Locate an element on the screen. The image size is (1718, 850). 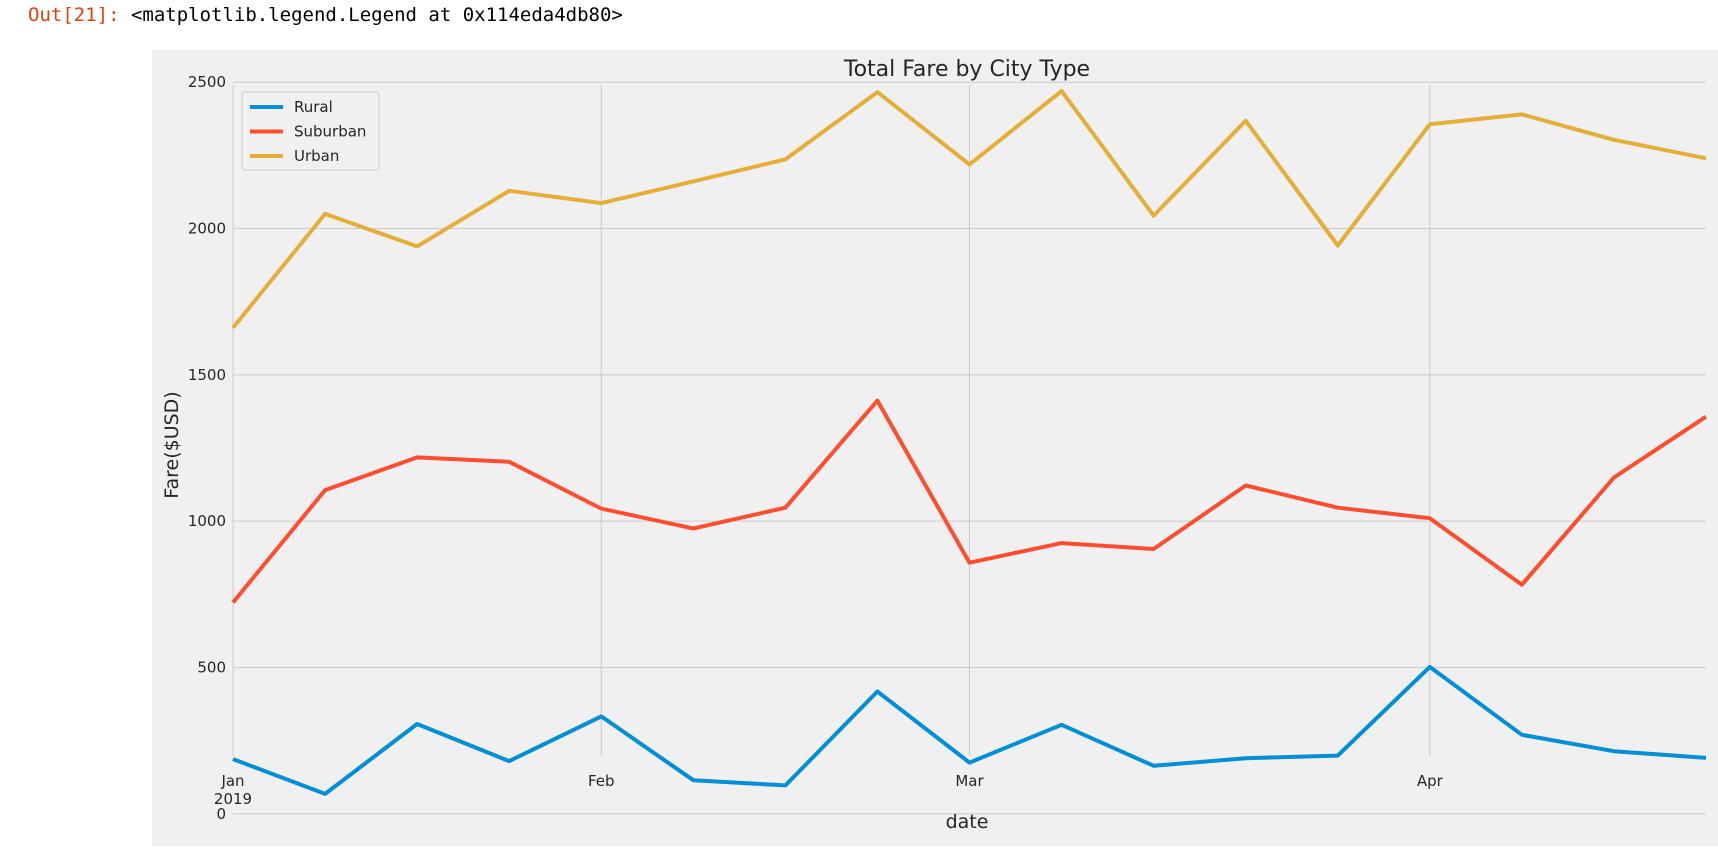
output-prompt: Out[21]: is located at coordinates (74, 15).